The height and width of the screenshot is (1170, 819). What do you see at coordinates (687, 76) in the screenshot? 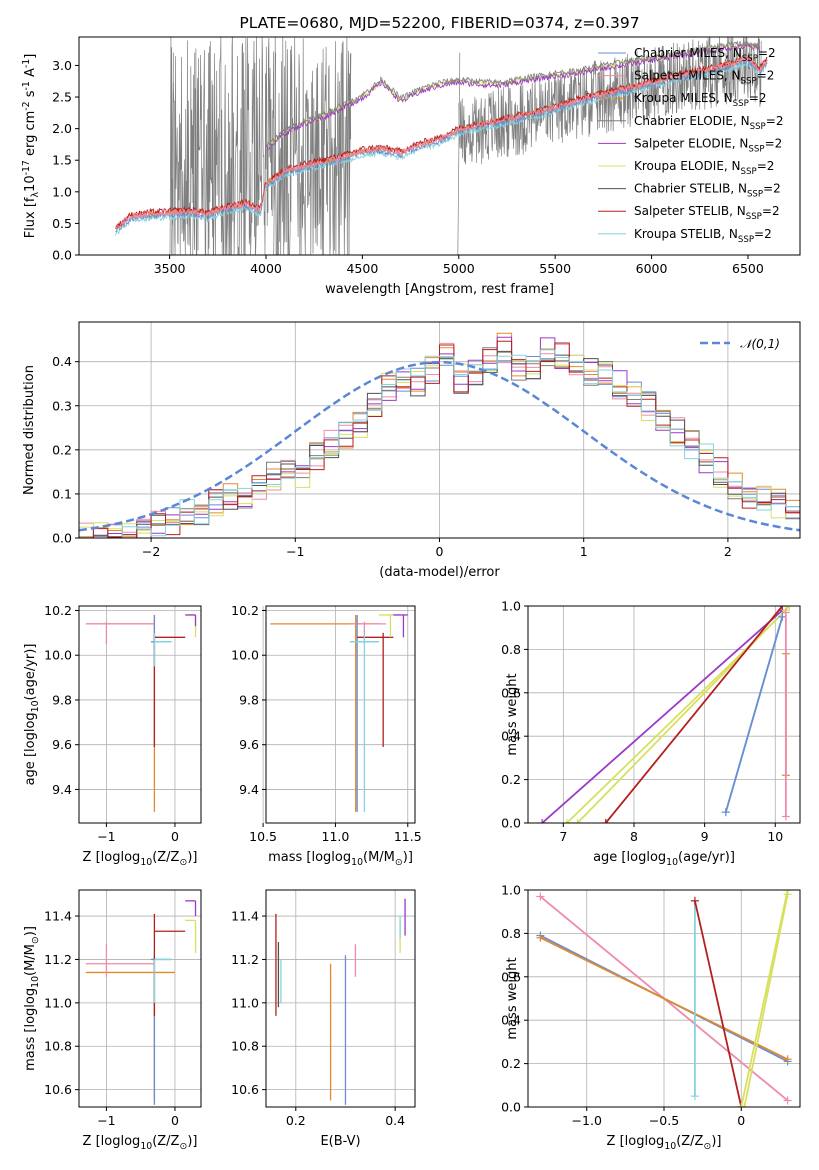
I see `text-span: Salpeter MILES, N` at bounding box center [687, 76].